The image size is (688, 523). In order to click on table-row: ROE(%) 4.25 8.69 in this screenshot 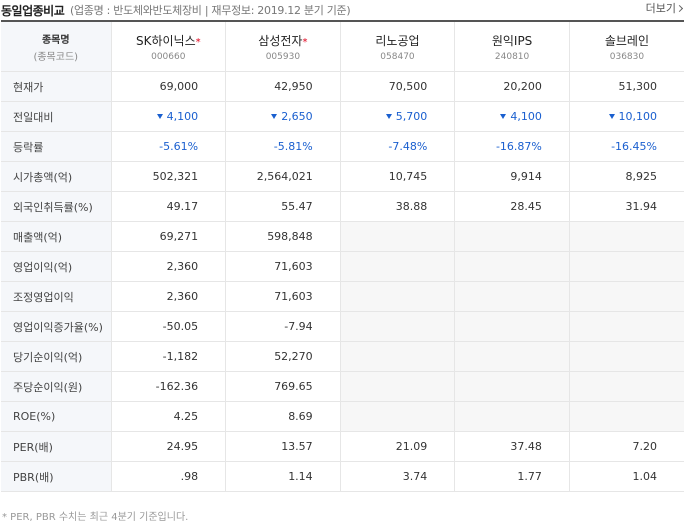, I will do `click(342, 416)`.